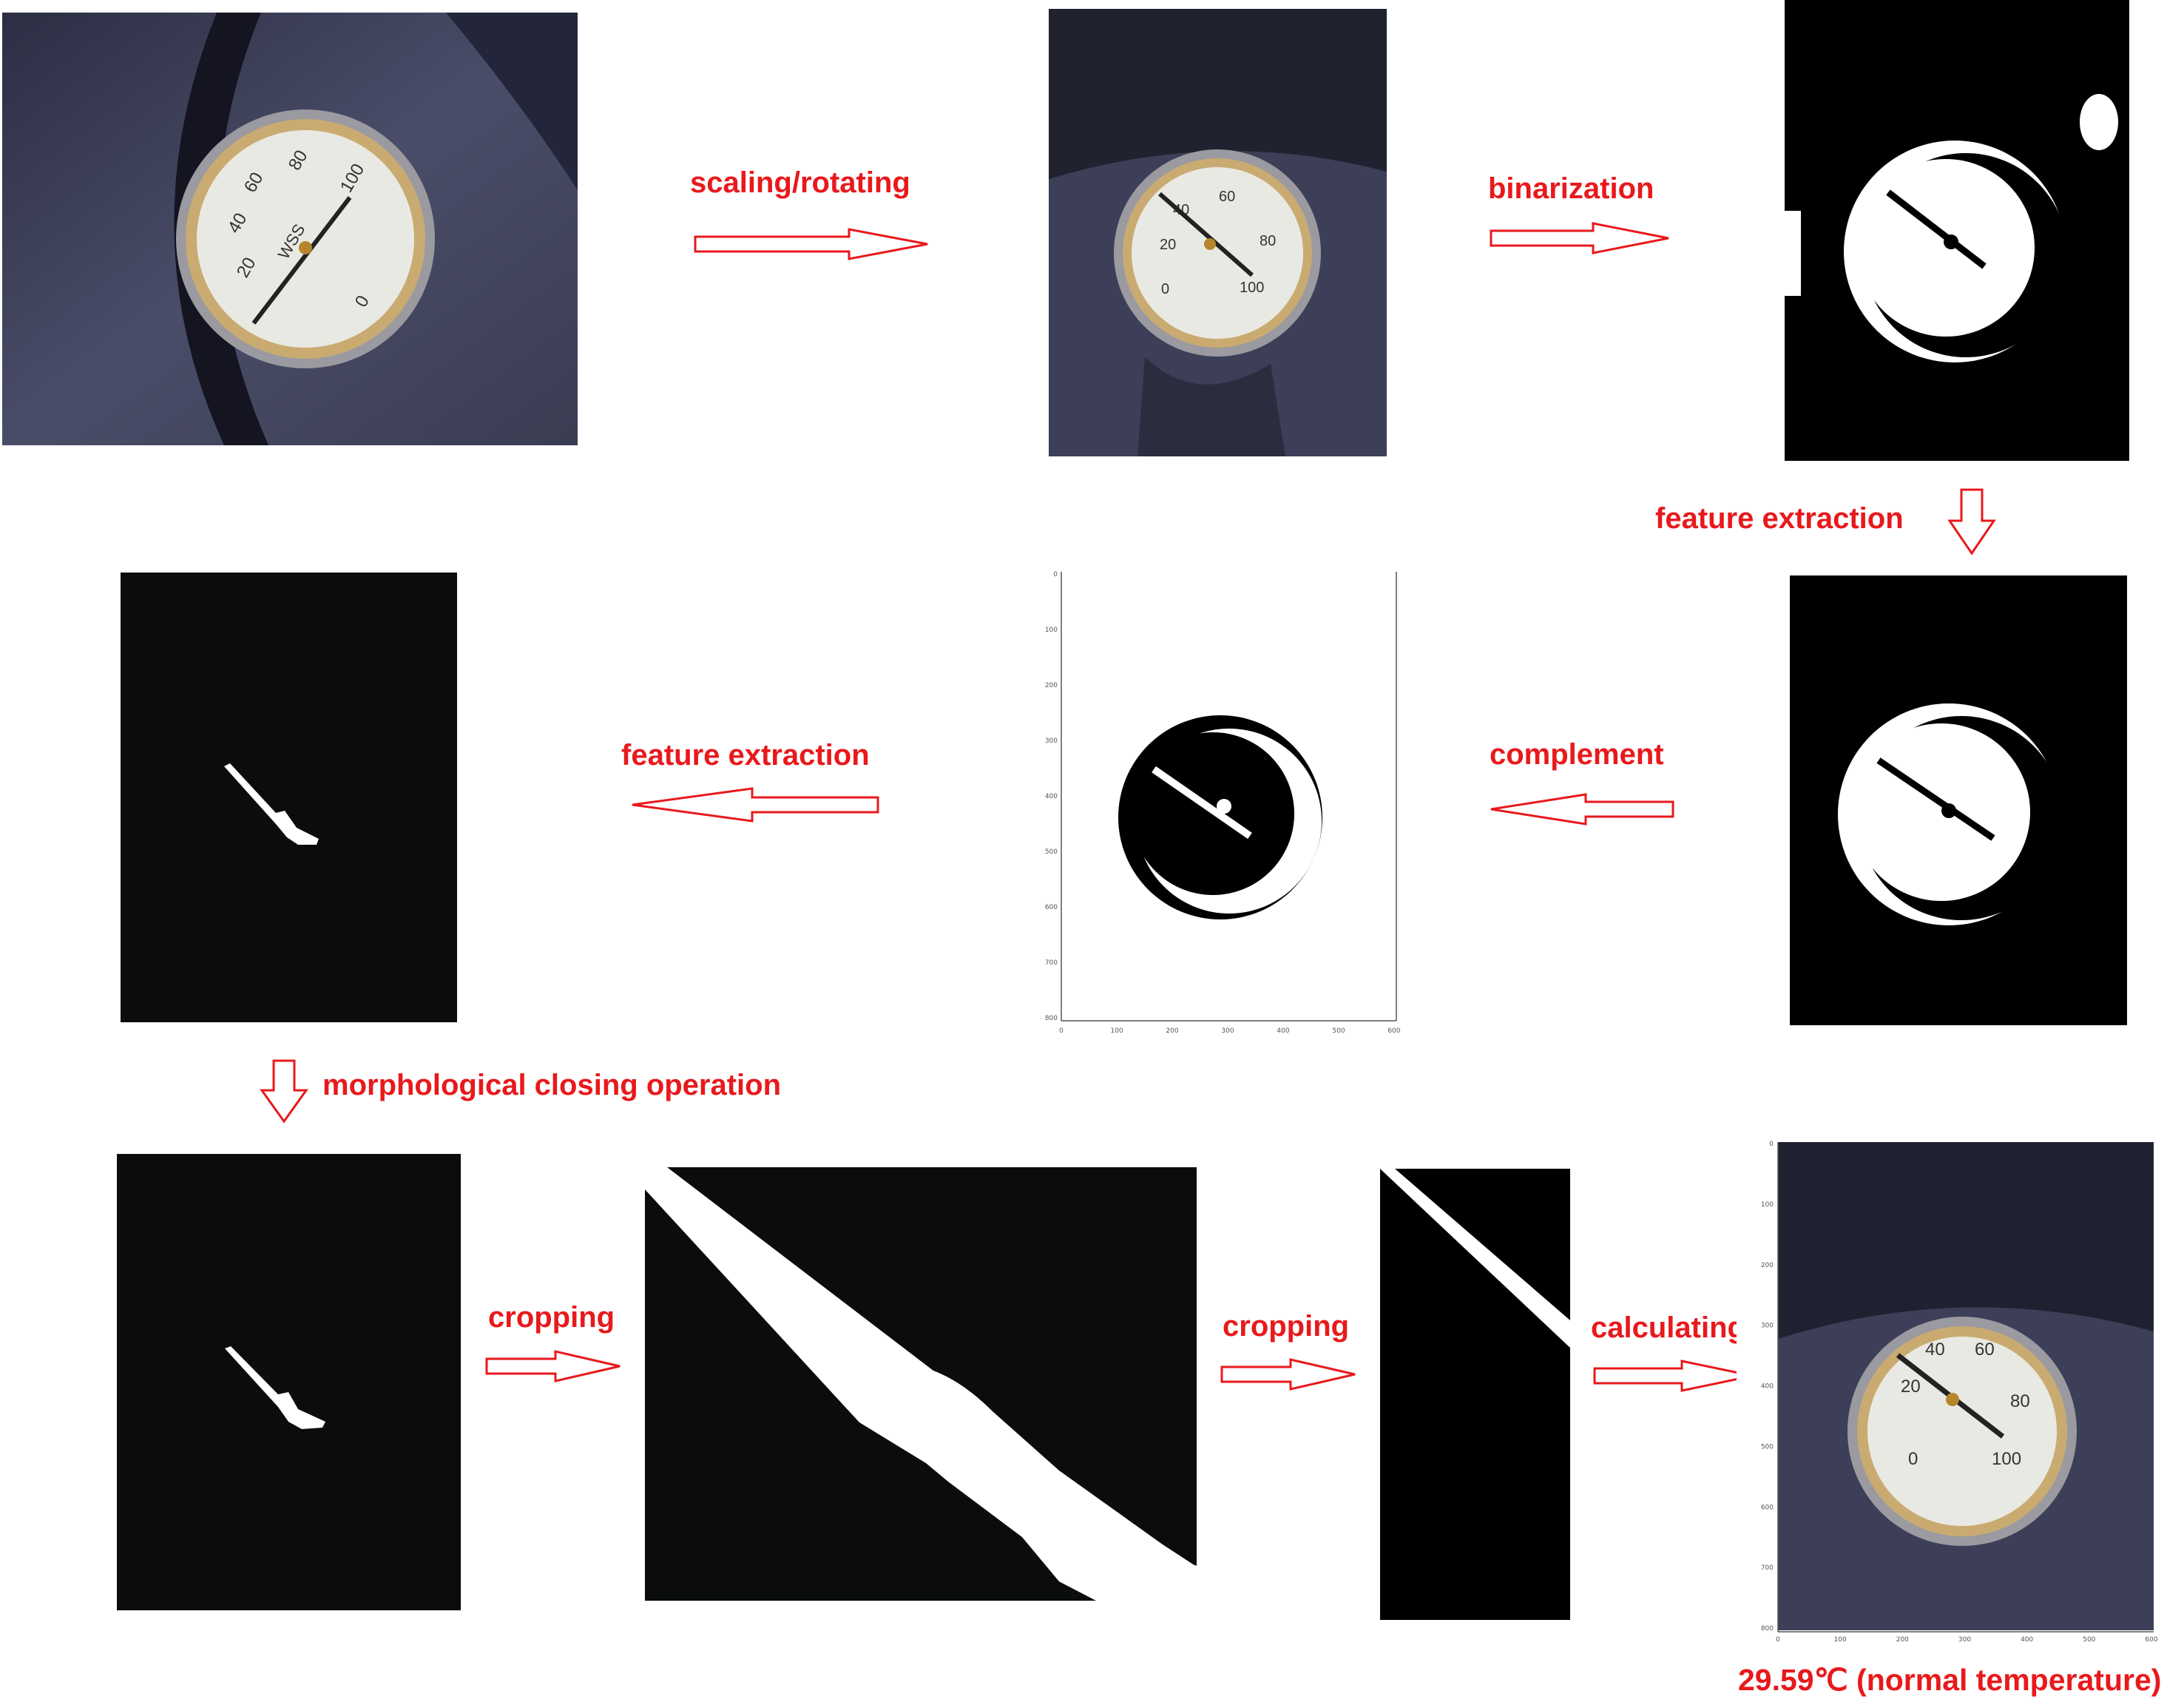 The image size is (2184, 1705). What do you see at coordinates (1228, 1031) in the screenshot?
I see `complement-x-tick-3: 300` at bounding box center [1228, 1031].